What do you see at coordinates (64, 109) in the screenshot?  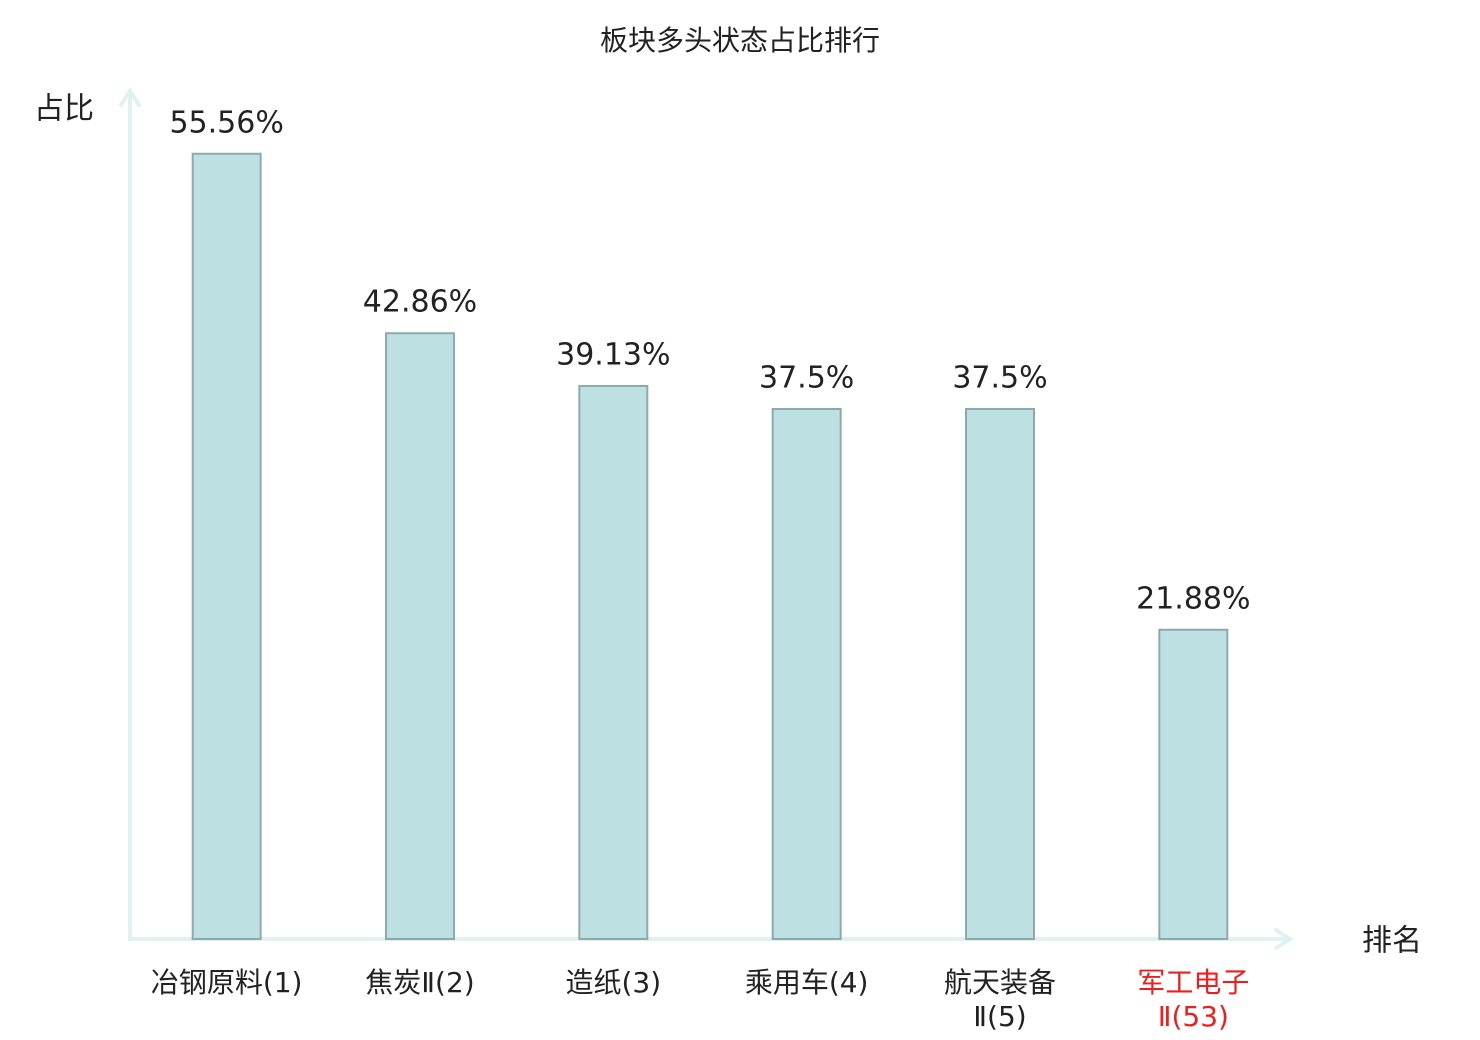 I see `y-axis-label: 占比` at bounding box center [64, 109].